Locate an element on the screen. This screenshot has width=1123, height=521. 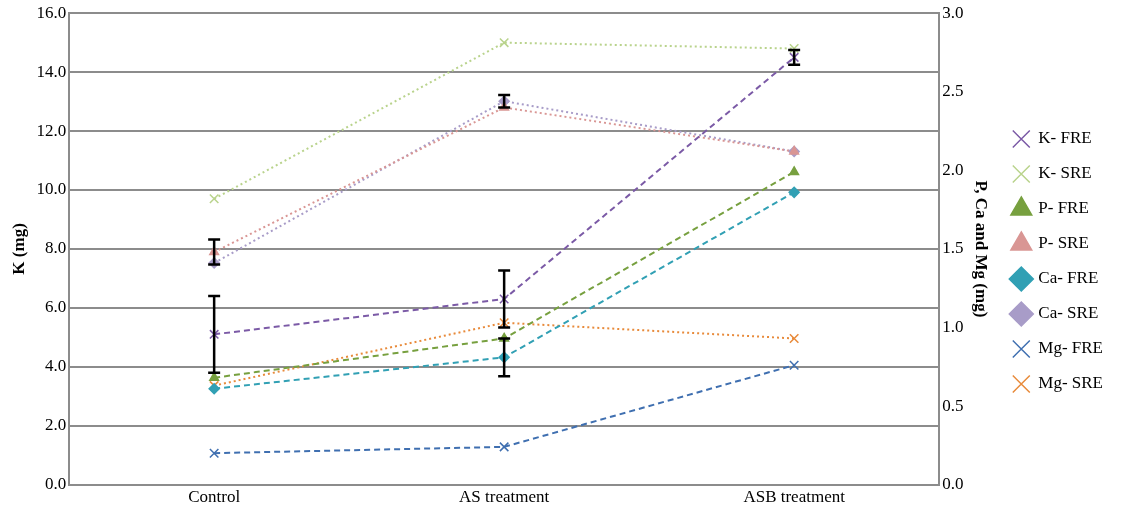
y-tick-label: 6.0 is located at coordinates (55, 307).